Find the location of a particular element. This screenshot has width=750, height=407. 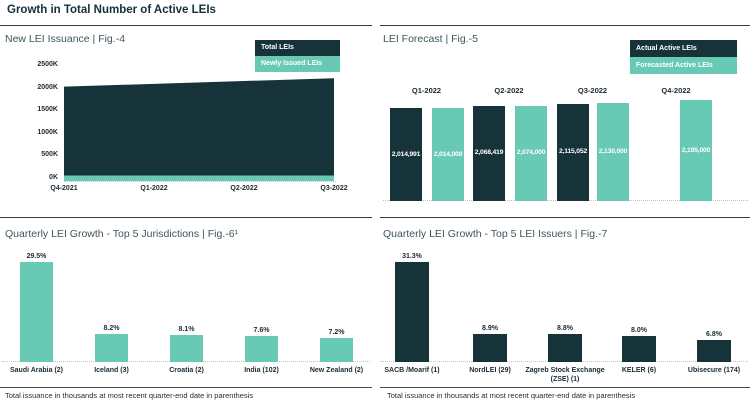

fig5-forecast-bar-value: 2,074,000 is located at coordinates (531, 153).